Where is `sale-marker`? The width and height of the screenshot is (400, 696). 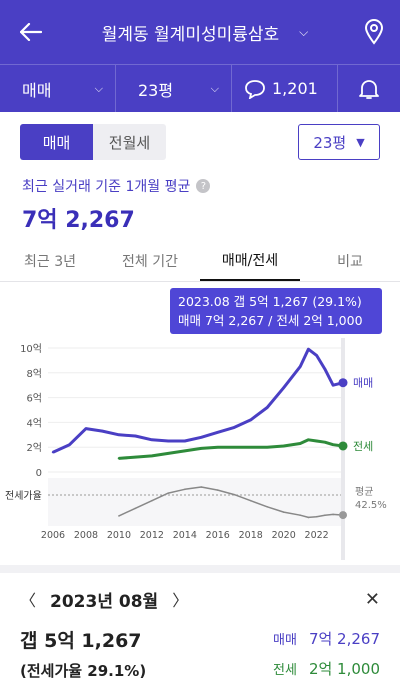 sale-marker is located at coordinates (343, 383).